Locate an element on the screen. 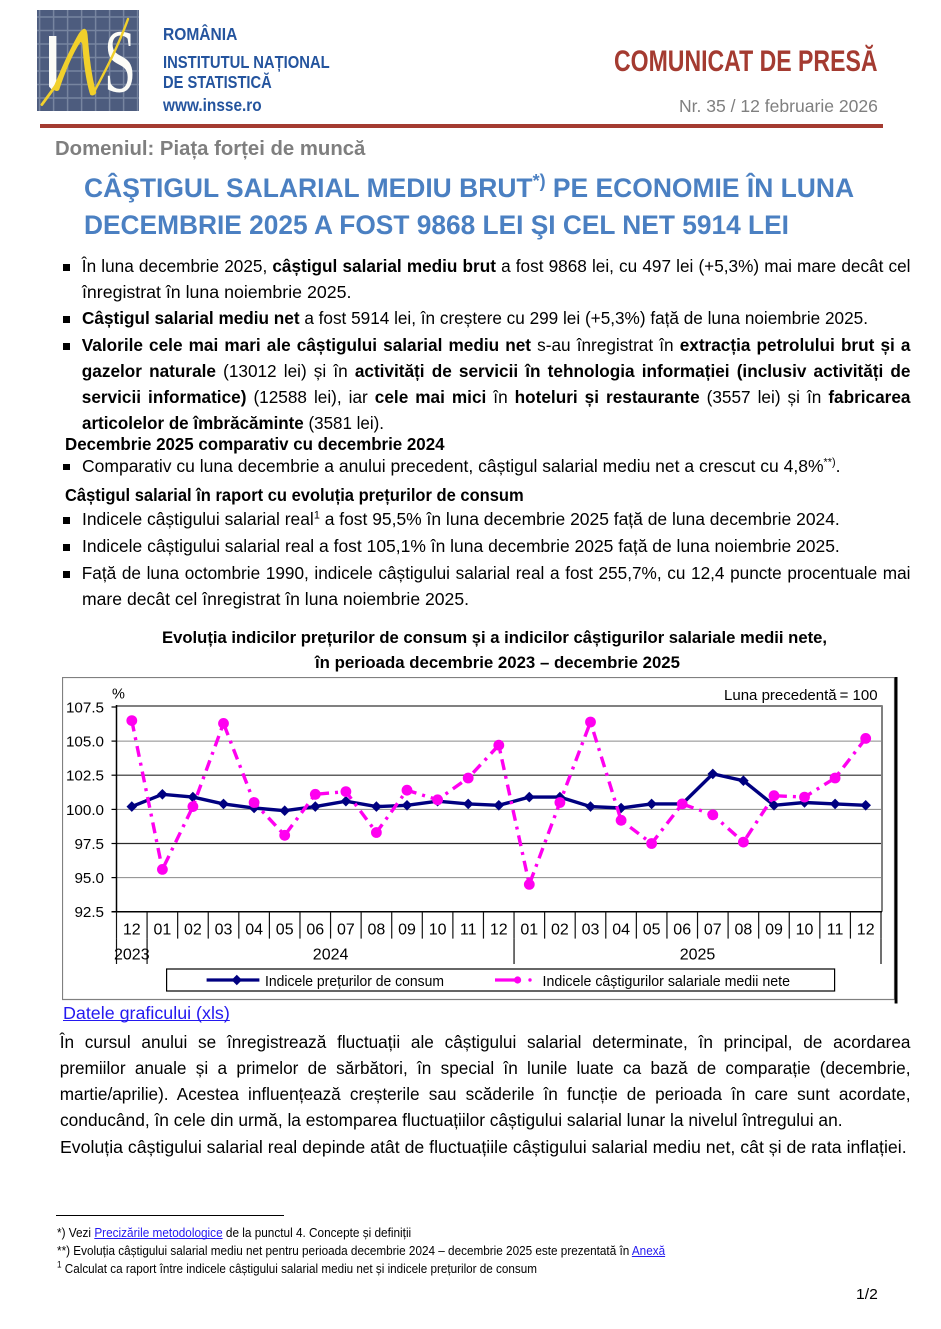 The image size is (941, 1329). svg-text: 2024 is located at coordinates (331, 955).